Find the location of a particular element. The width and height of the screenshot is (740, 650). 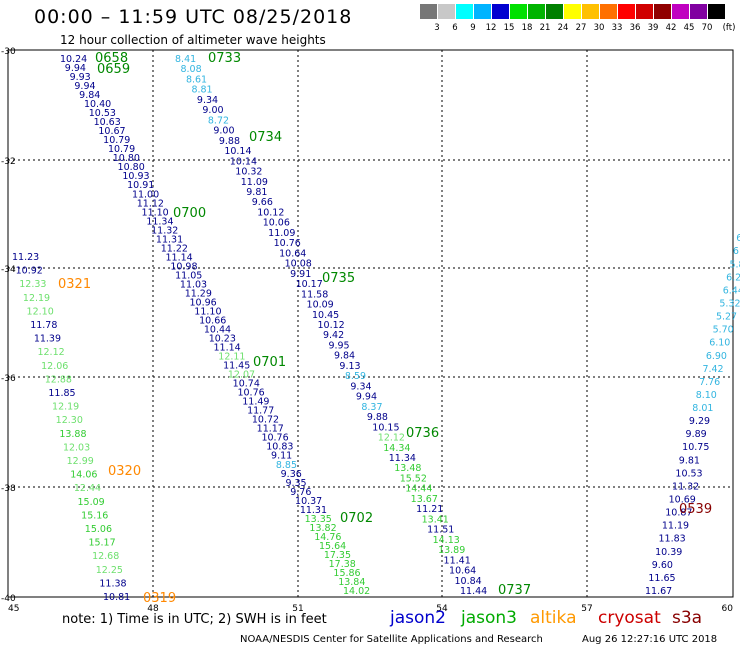

swh-value: 5.27 is located at coordinates (726, 317).